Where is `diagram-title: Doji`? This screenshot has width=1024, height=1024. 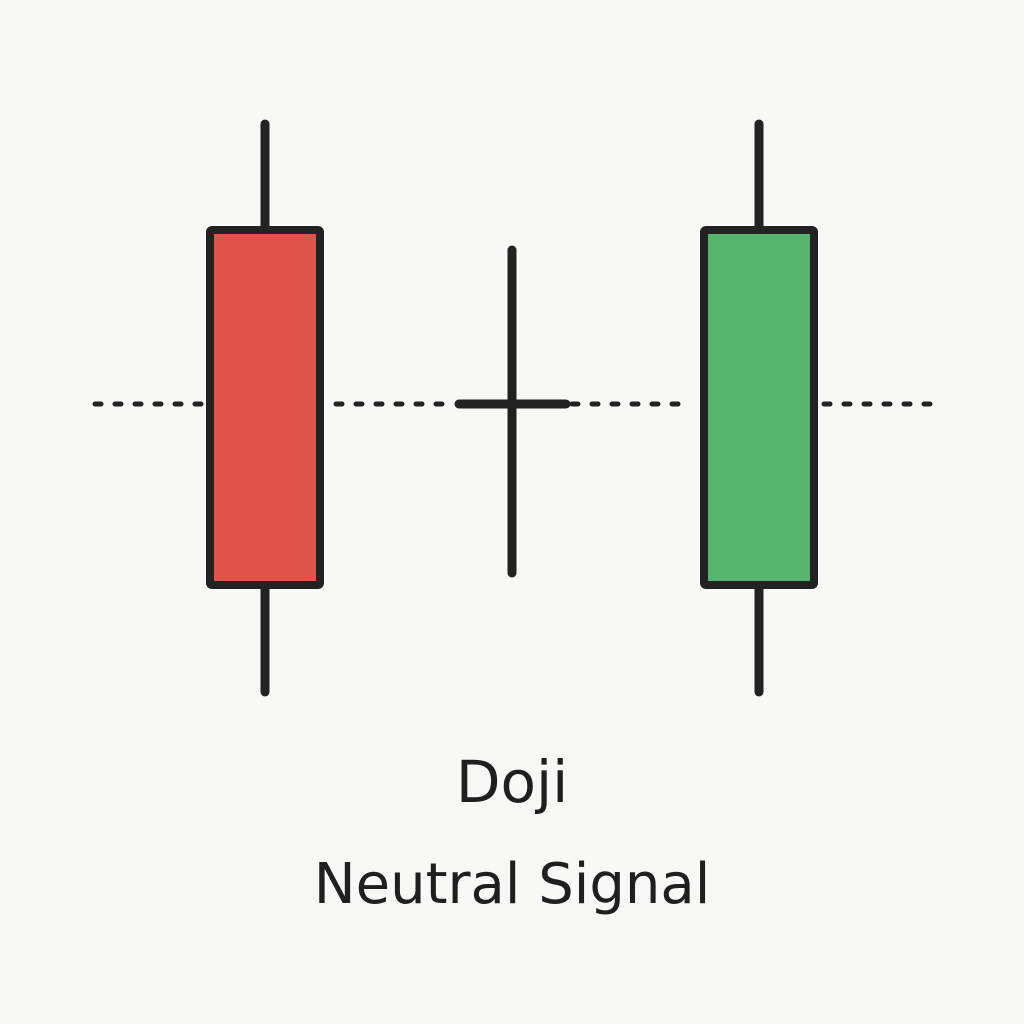
diagram-title: Doji is located at coordinates (512, 782).